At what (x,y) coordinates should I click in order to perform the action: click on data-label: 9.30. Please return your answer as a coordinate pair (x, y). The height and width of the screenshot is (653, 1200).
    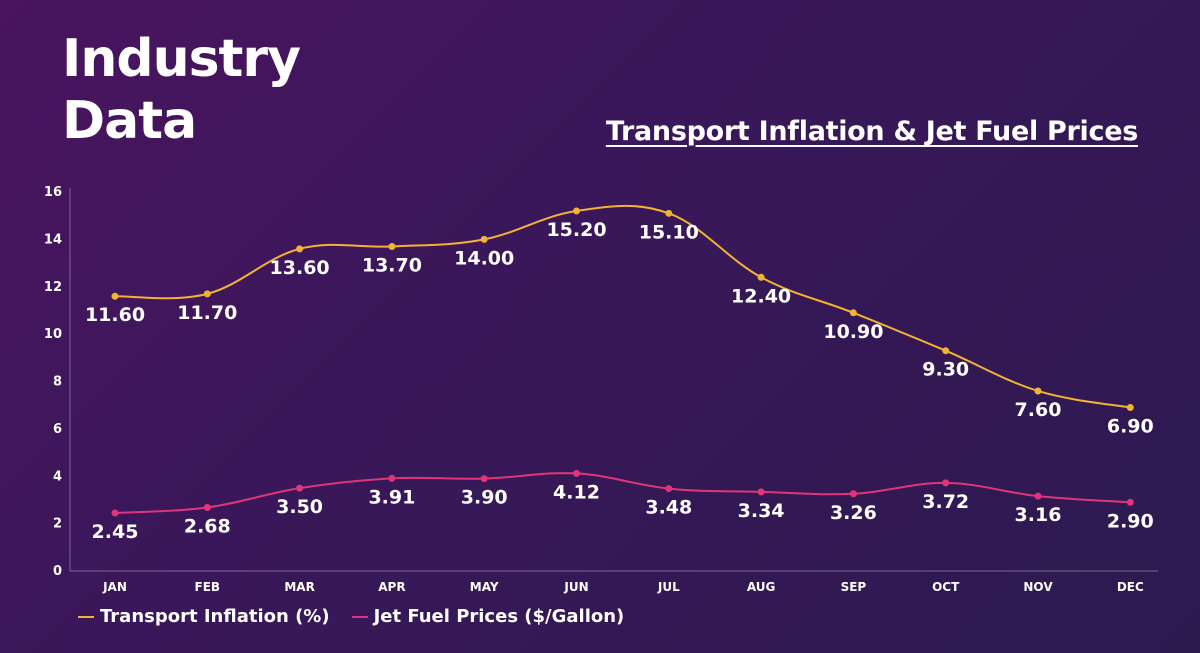
    Looking at the image, I should click on (945, 370).